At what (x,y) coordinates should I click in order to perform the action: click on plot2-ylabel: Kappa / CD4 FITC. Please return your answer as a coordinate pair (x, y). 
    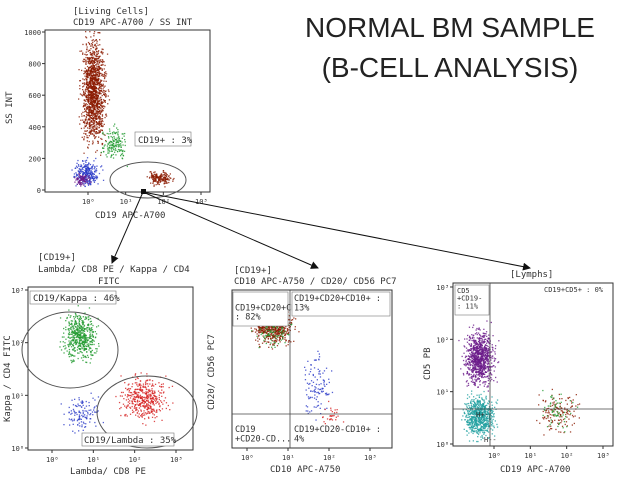
    Looking at the image, I should click on (8, 378).